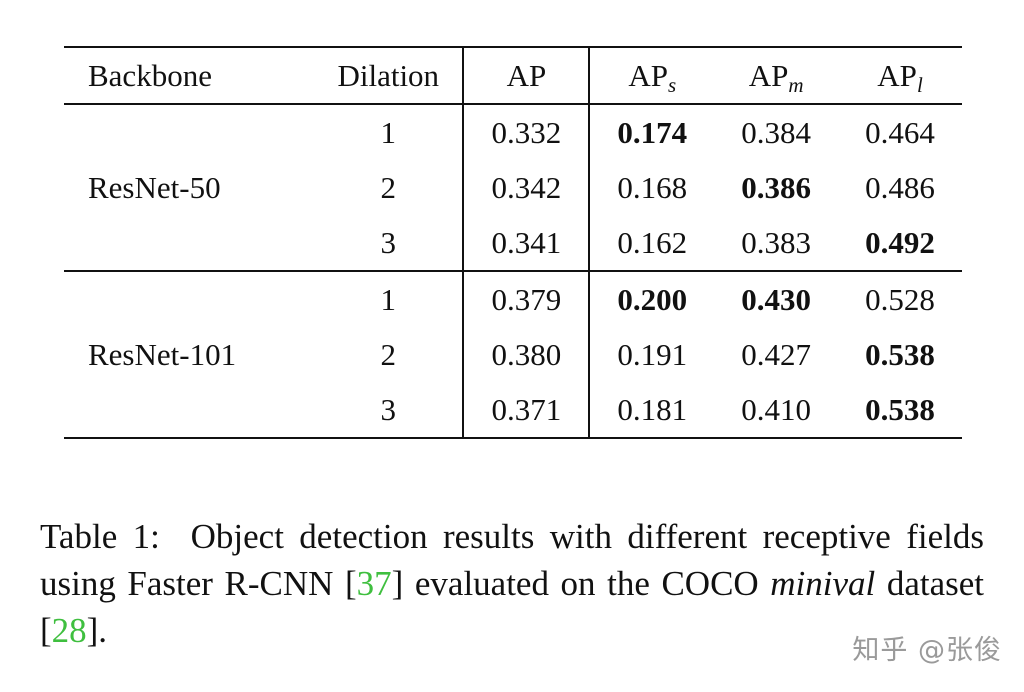  I want to click on header-ap-medium: APm, so click(776, 75).